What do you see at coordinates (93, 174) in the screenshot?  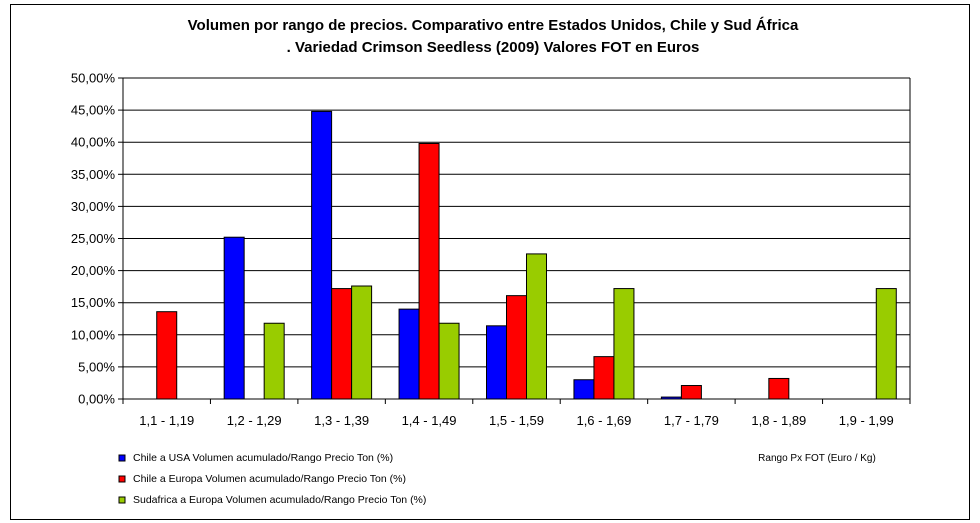 I see `y-tick-label: 35,00%` at bounding box center [93, 174].